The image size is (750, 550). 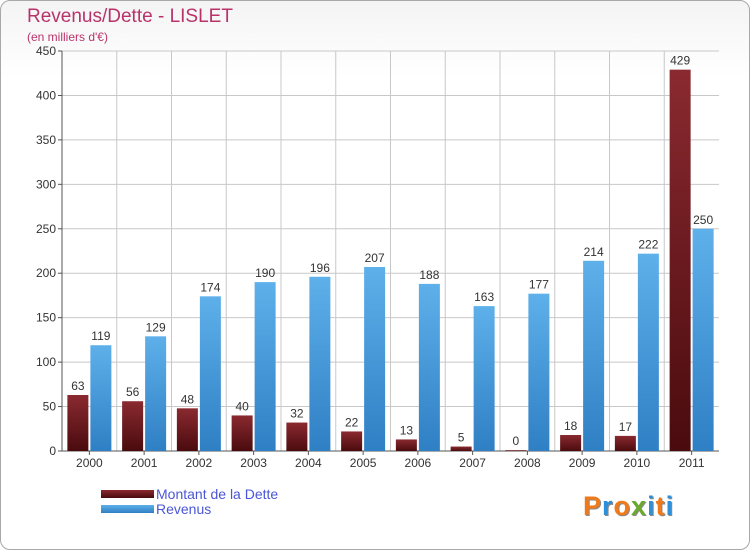 What do you see at coordinates (539, 285) in the screenshot?
I see `data-label-revenus: 177` at bounding box center [539, 285].